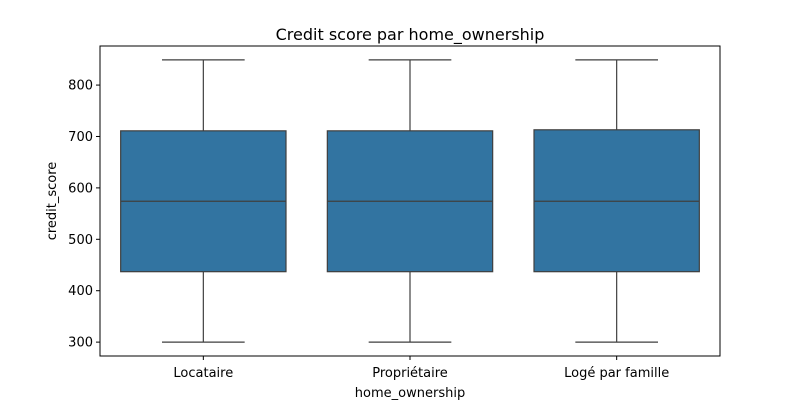 The width and height of the screenshot is (800, 400). Describe the element at coordinates (80, 86) in the screenshot. I see `y-tick-label: 800` at that location.